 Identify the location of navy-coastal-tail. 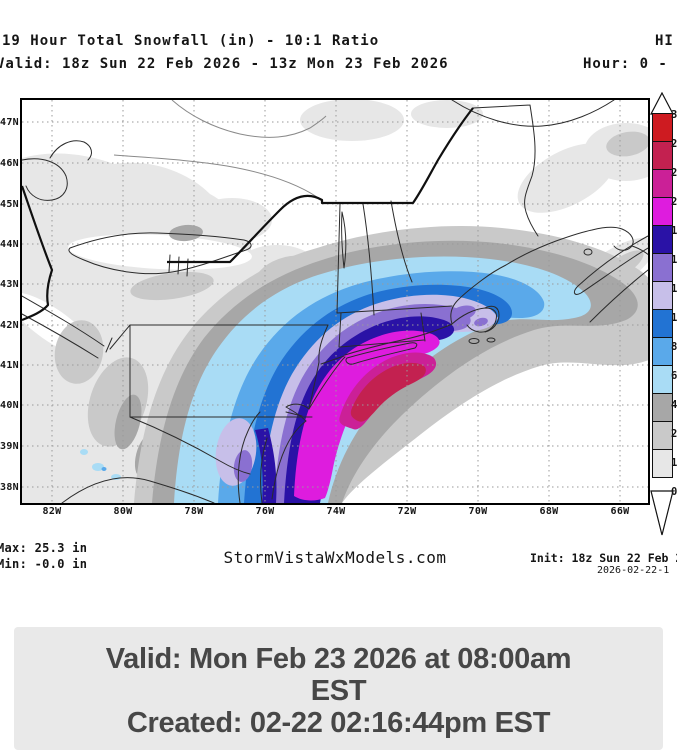
(266, 465).